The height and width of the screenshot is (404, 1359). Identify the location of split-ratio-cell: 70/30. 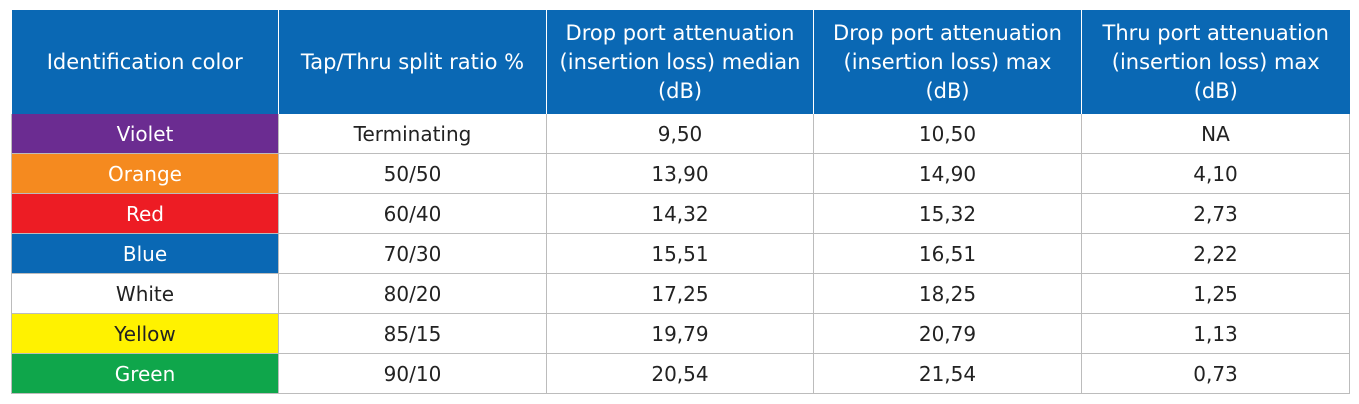
(412, 253).